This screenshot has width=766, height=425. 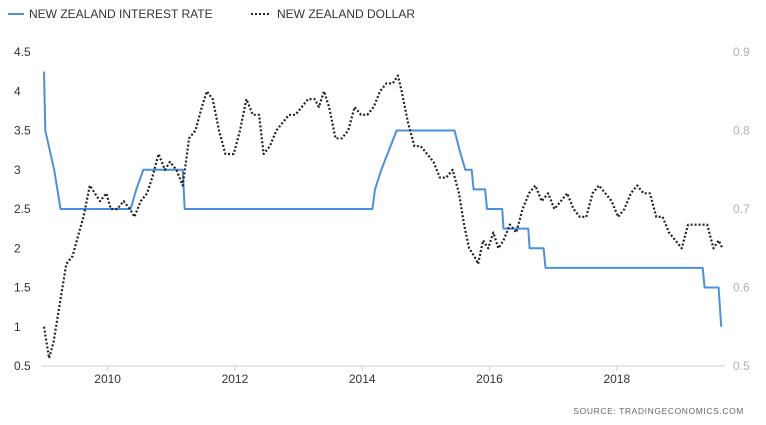 I want to click on left-y-tick-label: 4, so click(x=17, y=91).